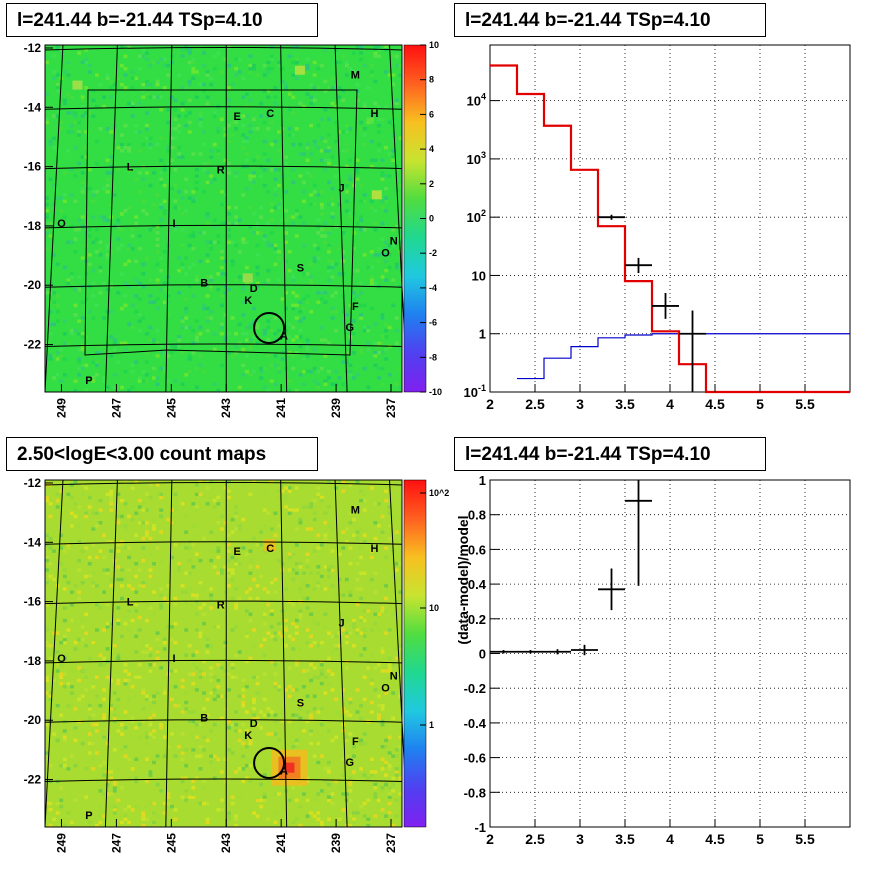 The width and height of the screenshot is (896, 872). What do you see at coordinates (223, 483) in the screenshot?
I see `bl_countmap-grid-lat` at bounding box center [223, 483].